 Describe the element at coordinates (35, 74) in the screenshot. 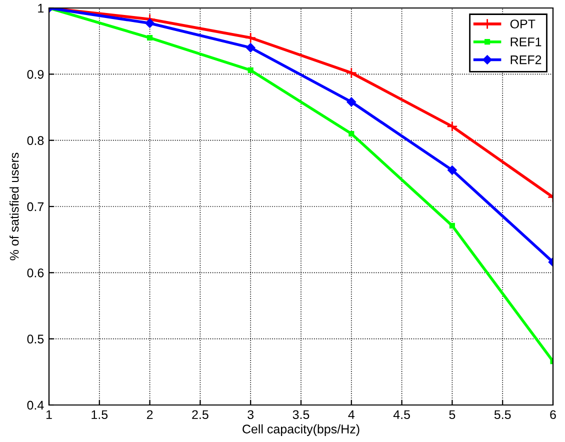

I see `y-tick-label: 0.9` at that location.